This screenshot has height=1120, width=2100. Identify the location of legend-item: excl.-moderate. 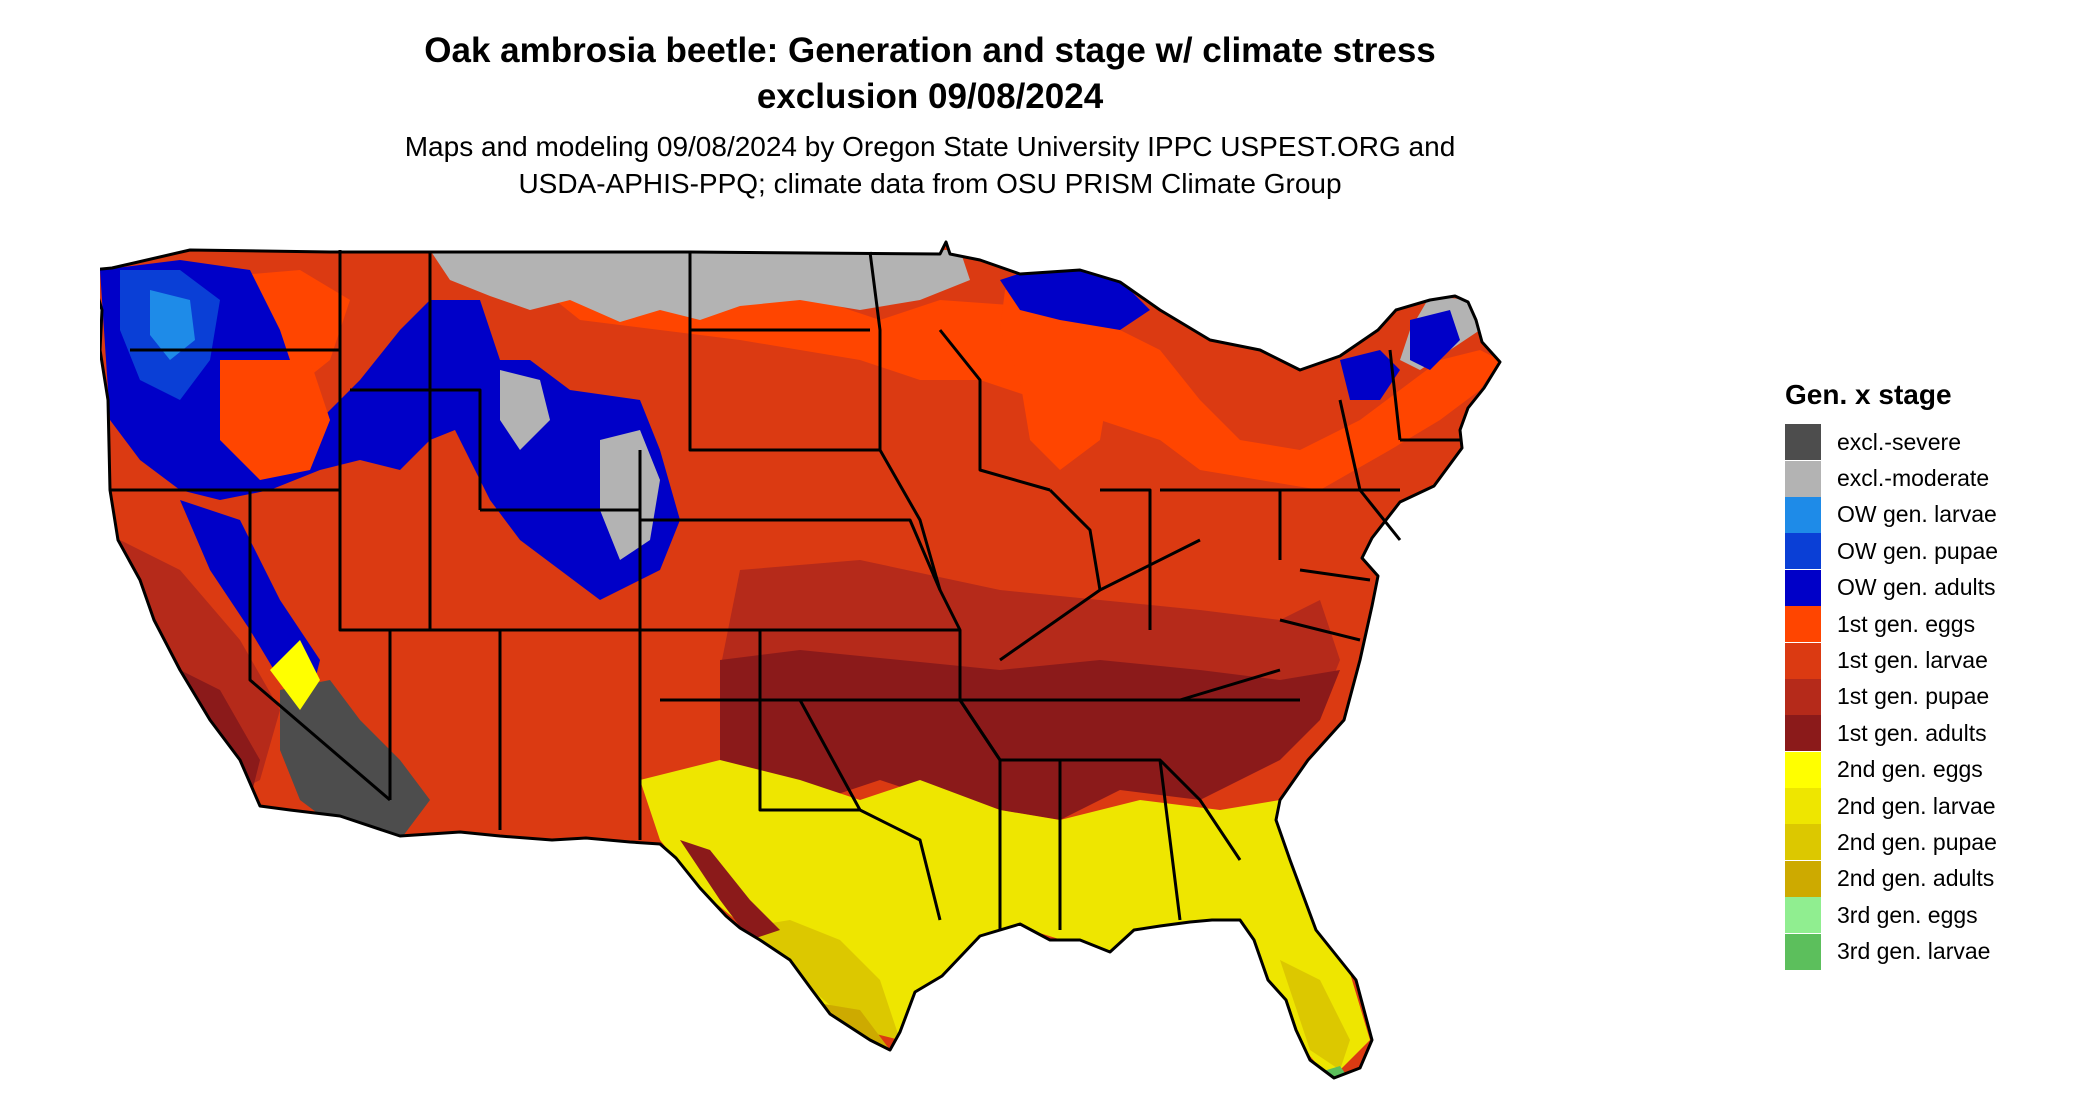
(1930, 478).